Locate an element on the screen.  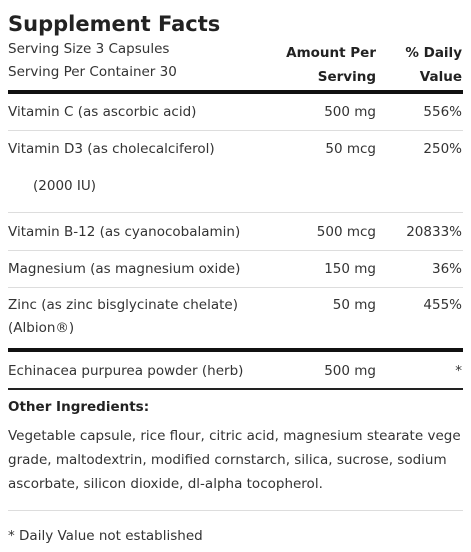
nutrient-name: (2000 IU) is located at coordinates (65, 186).